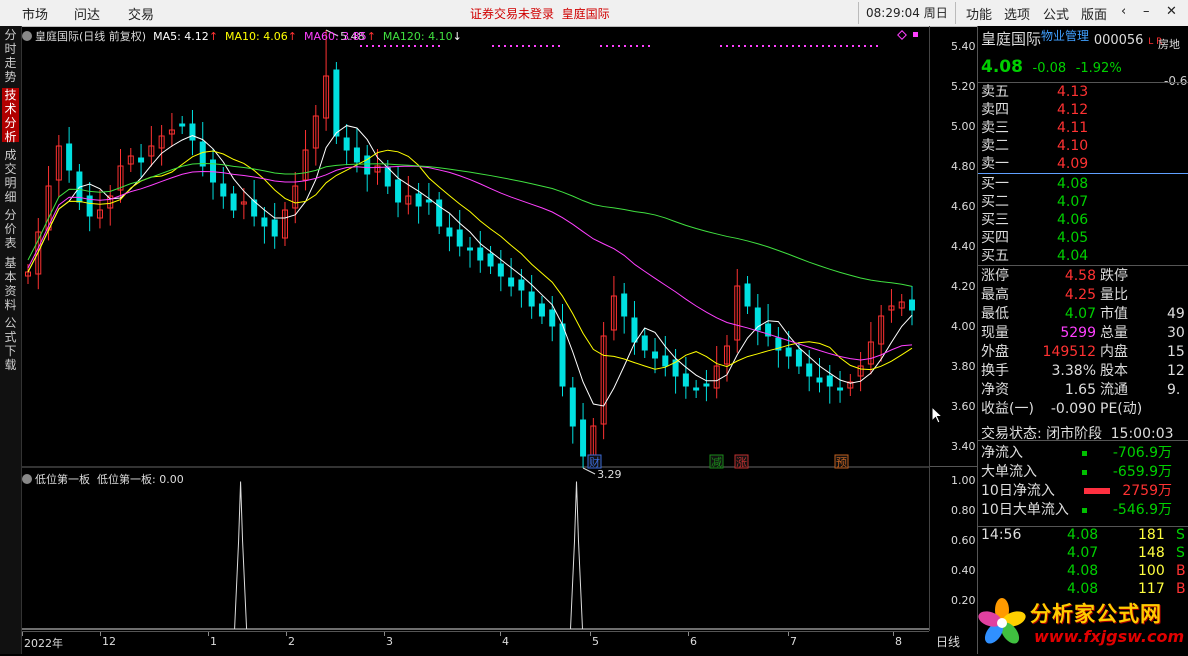 Image resolution: width=1188 pixels, height=656 pixels. What do you see at coordinates (1080, 314) in the screenshot?
I see `stat-value: 4.07` at bounding box center [1080, 314].